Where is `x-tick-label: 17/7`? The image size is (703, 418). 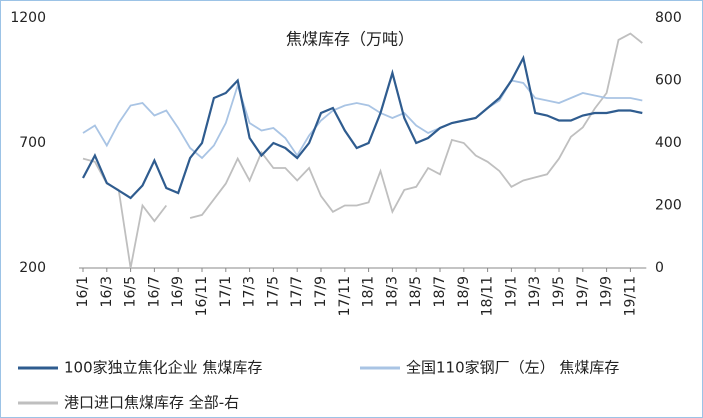
x-tick-label: 17/7 is located at coordinates (297, 291).